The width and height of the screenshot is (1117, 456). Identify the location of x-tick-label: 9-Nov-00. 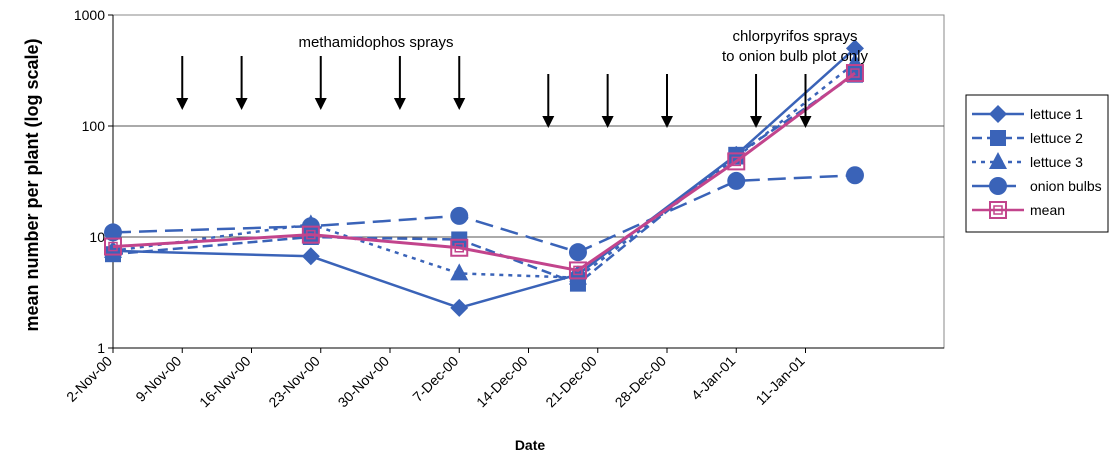
(158, 379).